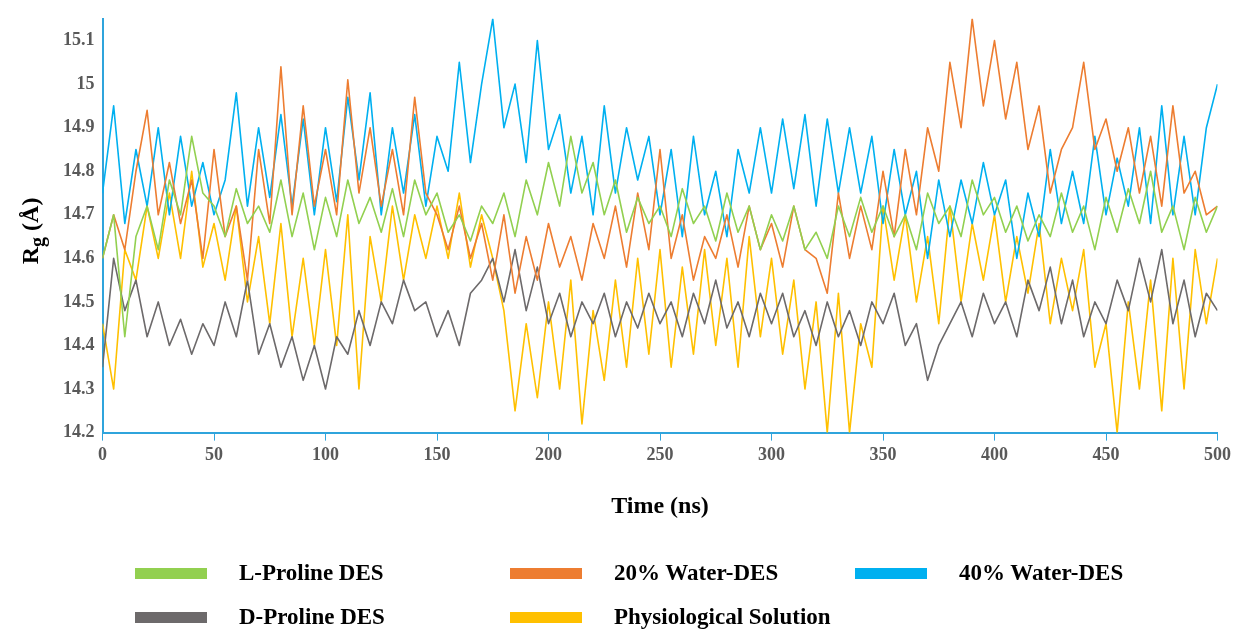 The height and width of the screenshot is (639, 1235). Describe the element at coordinates (660, 504) in the screenshot. I see `x-axis-title: Time (ns)` at that location.